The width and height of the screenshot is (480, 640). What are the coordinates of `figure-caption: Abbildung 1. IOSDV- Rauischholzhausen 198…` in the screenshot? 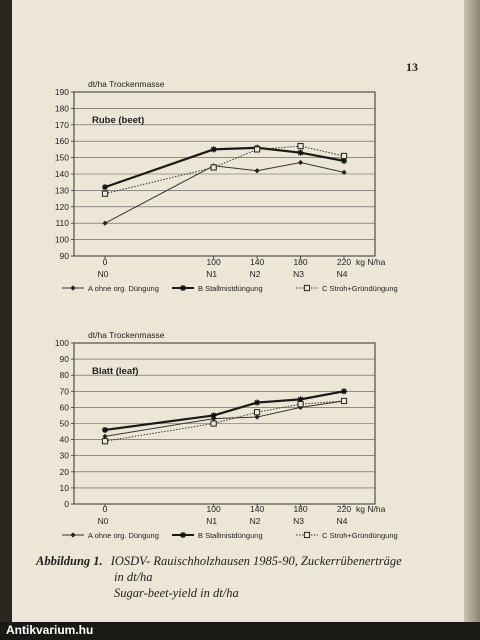 It's located at (236, 577).